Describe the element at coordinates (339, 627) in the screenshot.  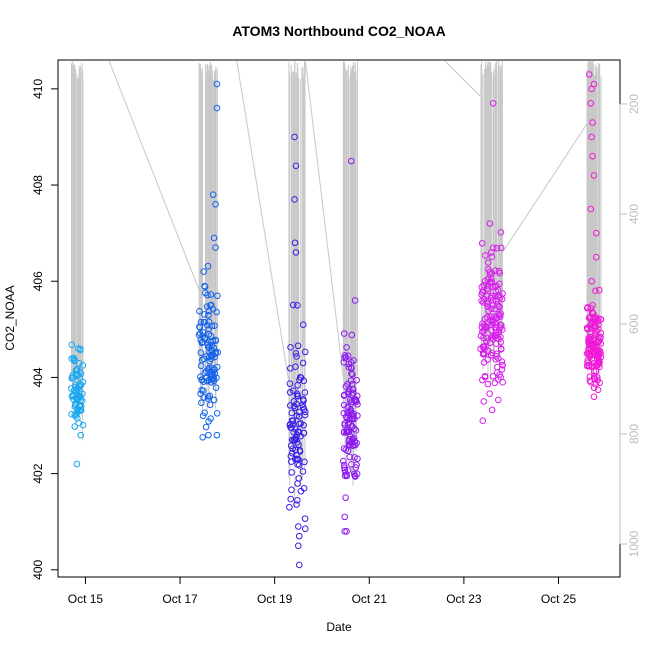
I see `x-axis-label: Date` at that location.